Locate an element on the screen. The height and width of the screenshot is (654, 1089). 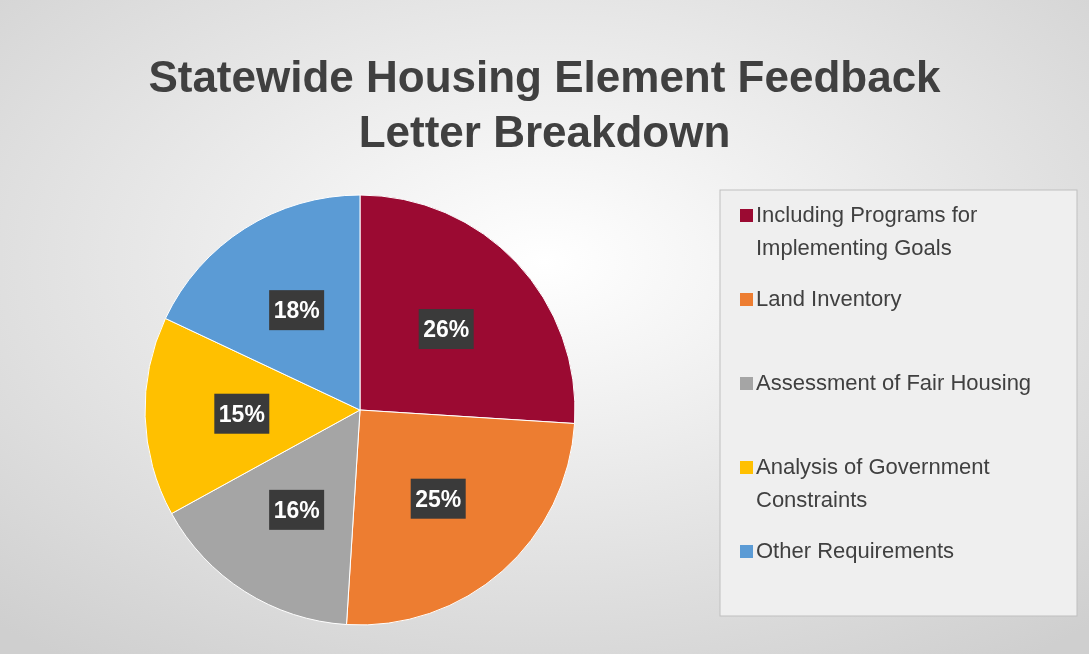
legend-label: Assessment of Fair Housing is located at coordinates (894, 382).